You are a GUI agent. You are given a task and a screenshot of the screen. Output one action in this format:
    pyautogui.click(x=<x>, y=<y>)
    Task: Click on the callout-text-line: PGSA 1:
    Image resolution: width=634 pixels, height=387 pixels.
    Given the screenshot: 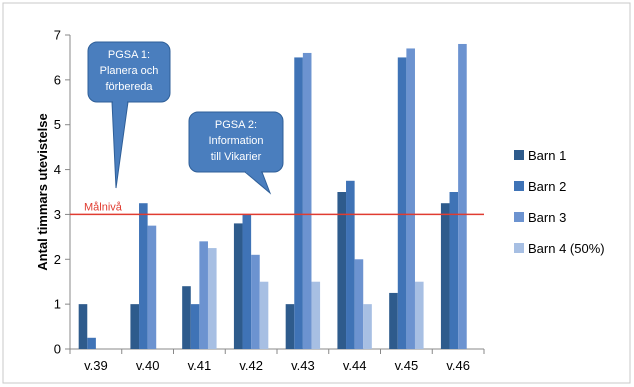 What is the action you would take?
    pyautogui.click(x=129, y=55)
    